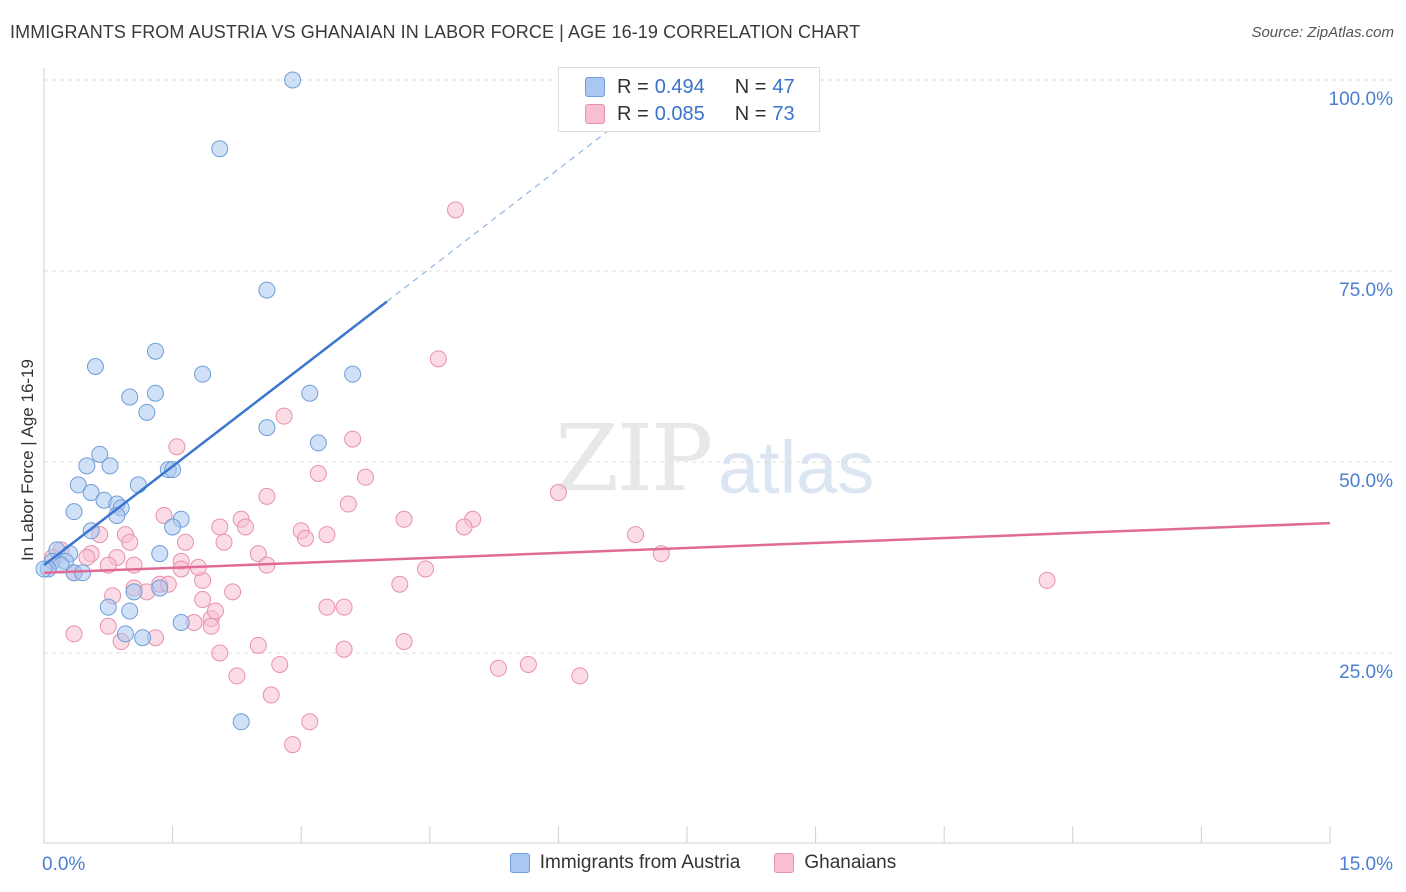  Describe the element at coordinates (1366, 290) in the screenshot. I see `y-tick-label: 75.0%` at that location.